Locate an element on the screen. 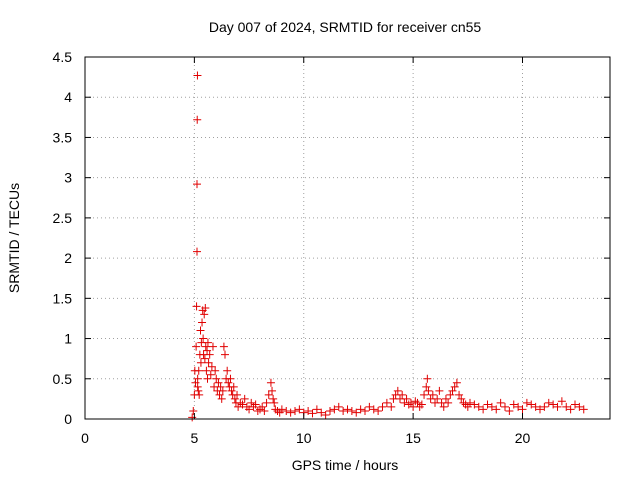 The width and height of the screenshot is (640, 480). x-tick-label: 0 is located at coordinates (85, 438).